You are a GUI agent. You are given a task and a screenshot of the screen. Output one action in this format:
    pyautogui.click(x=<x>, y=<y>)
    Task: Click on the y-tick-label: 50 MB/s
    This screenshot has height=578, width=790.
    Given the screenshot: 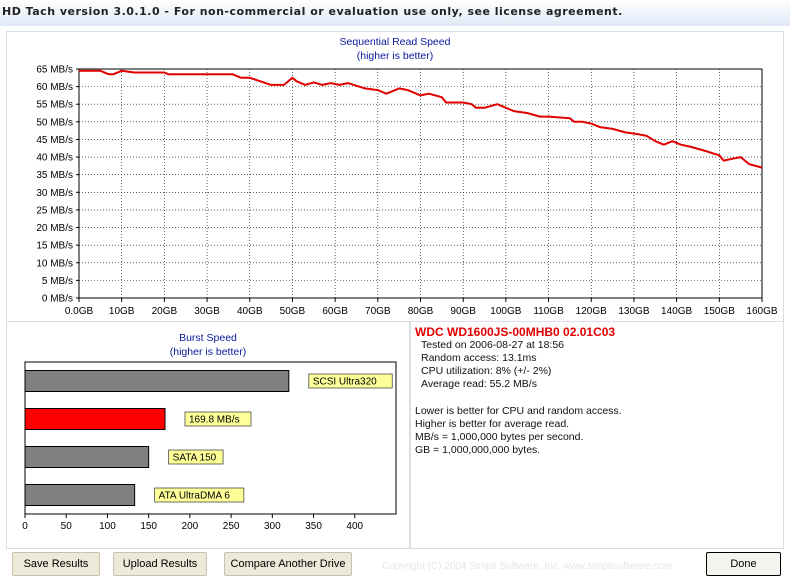 What is the action you would take?
    pyautogui.click(x=54, y=122)
    